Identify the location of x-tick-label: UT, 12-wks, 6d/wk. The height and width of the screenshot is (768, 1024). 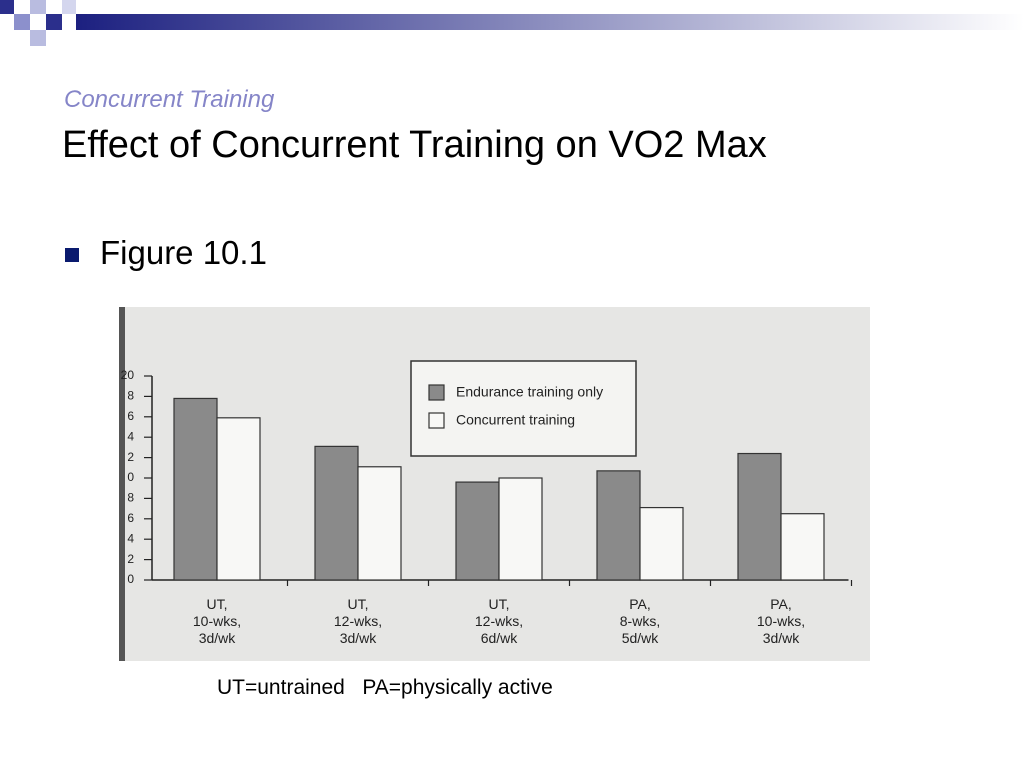
(499, 621).